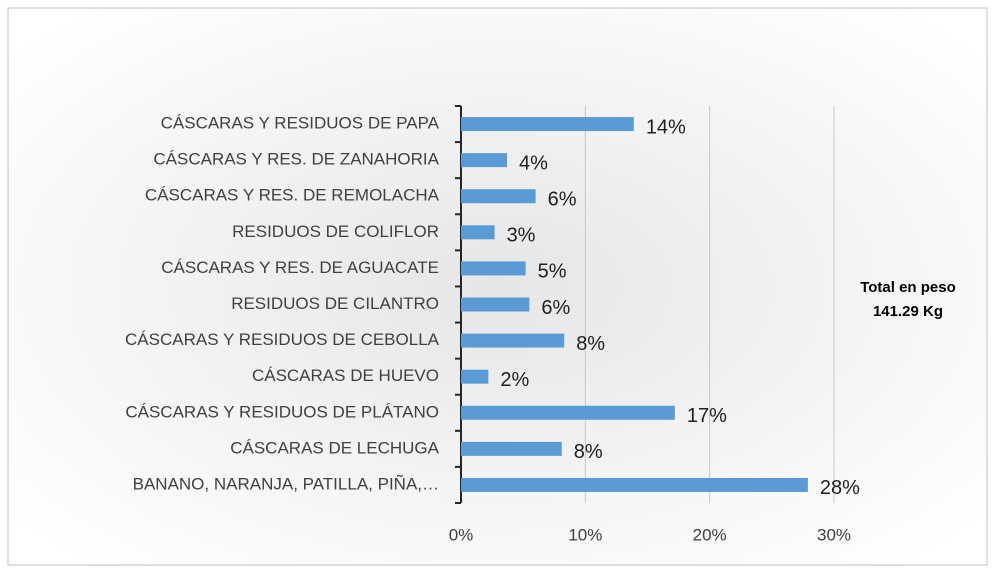 This screenshot has height=571, width=995. I want to click on x-tick-label: 0%, so click(461, 534).